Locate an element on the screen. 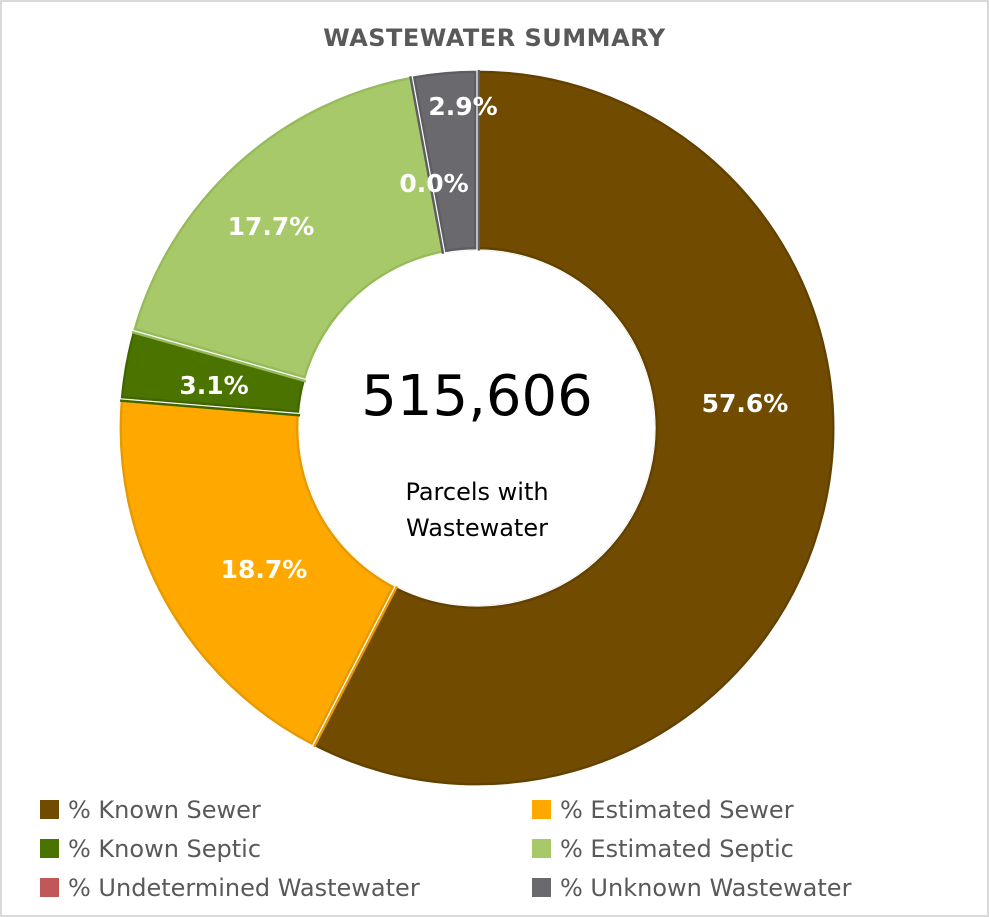  legend-item-unknown-wastewater: % Unknown Wastewater is located at coordinates (742, 887).